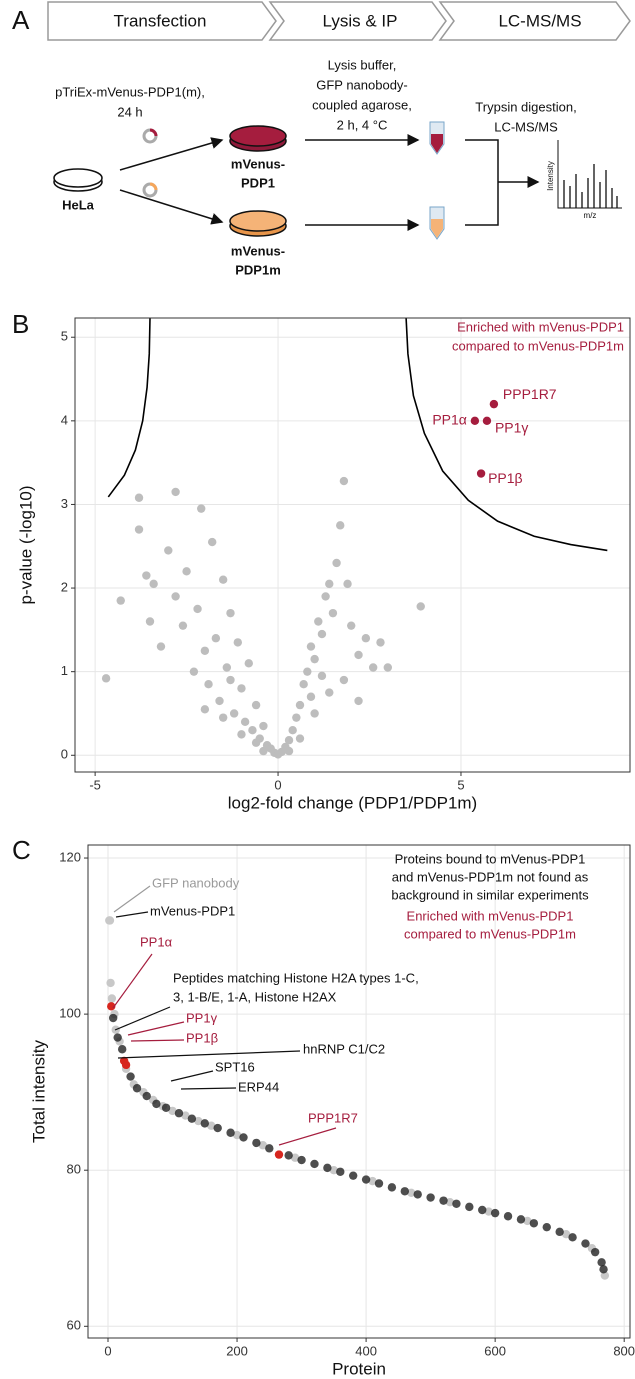  I want to click on note: pTriEx-mVenus-PDP1(m),, so click(130, 91).